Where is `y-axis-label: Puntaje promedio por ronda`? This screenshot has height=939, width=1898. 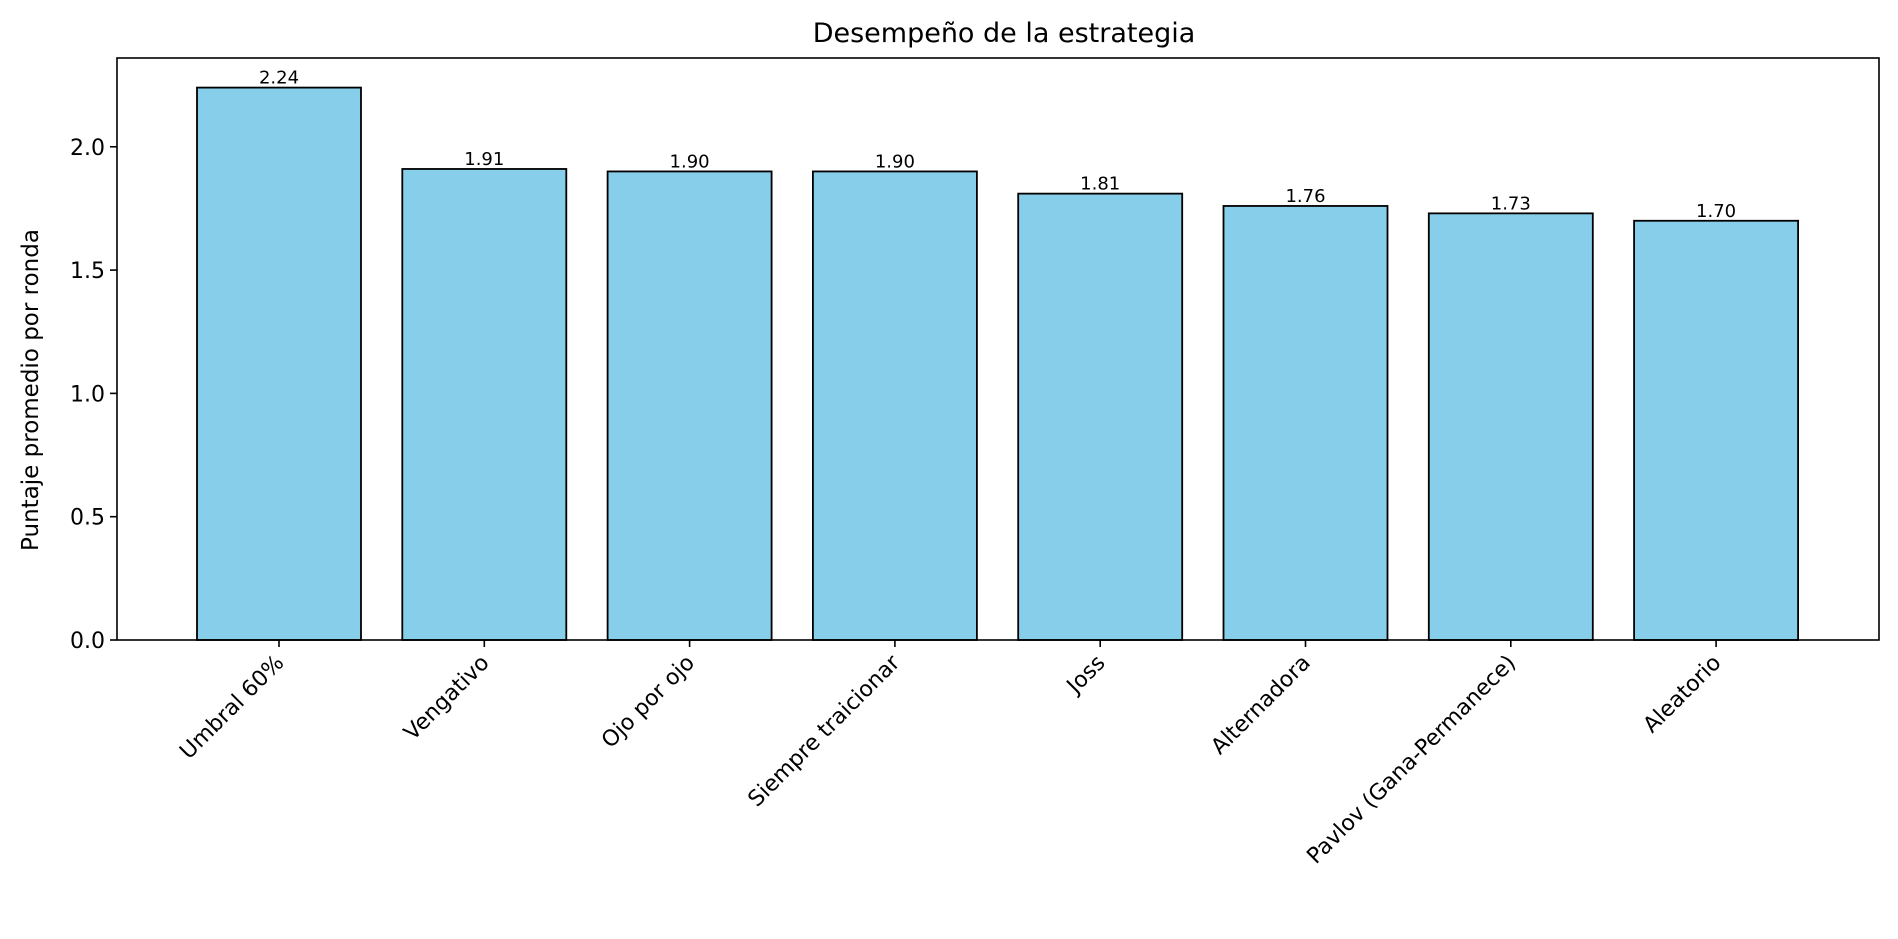 y-axis-label: Puntaje promedio por ronda is located at coordinates (31, 390).